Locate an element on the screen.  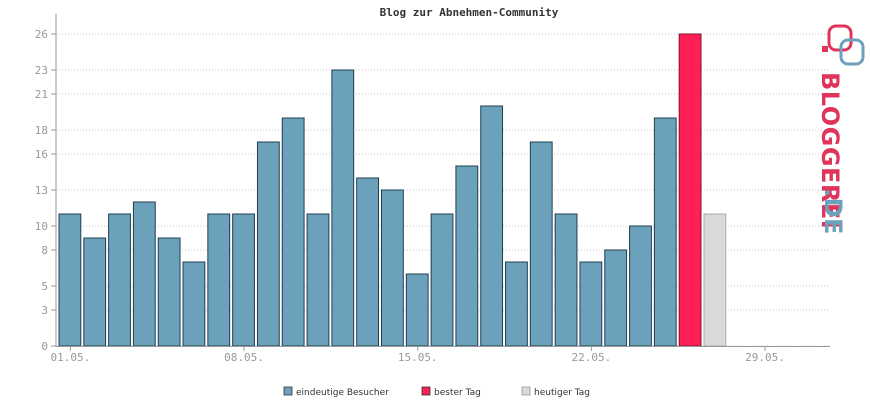
x-tick-label: 08.05. is located at coordinates (244, 357).